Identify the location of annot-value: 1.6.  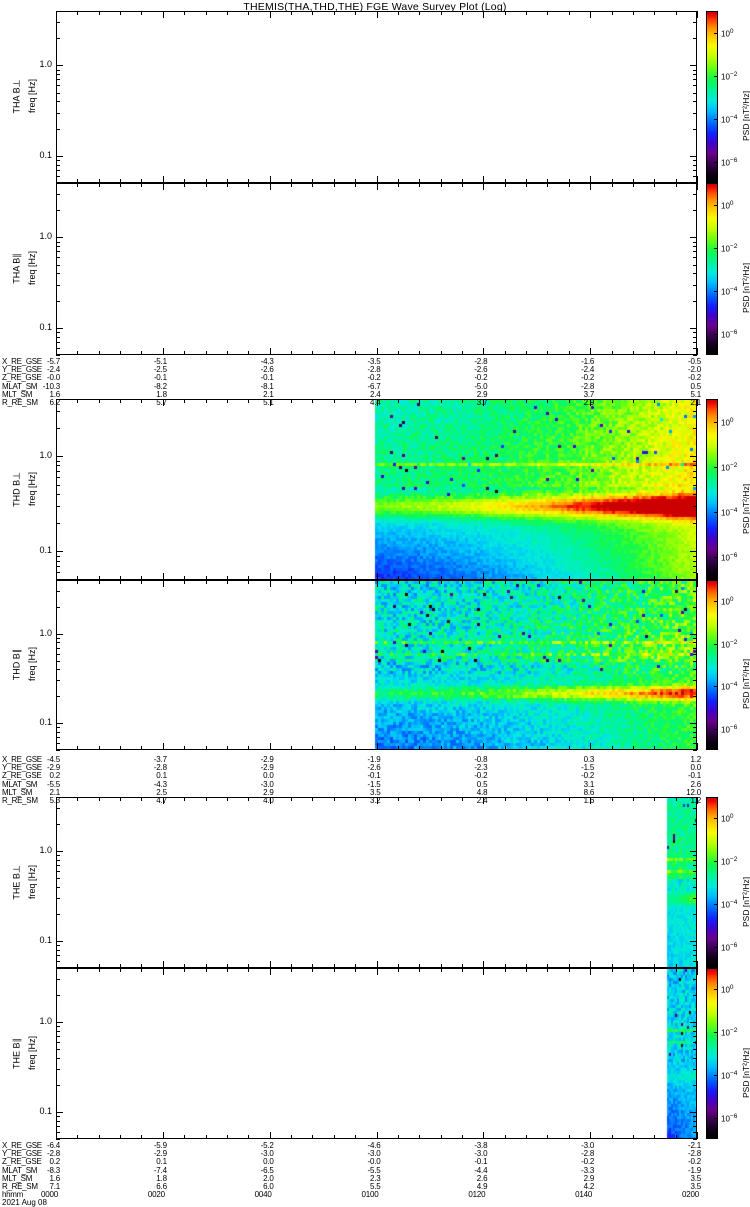
(54, 1178).